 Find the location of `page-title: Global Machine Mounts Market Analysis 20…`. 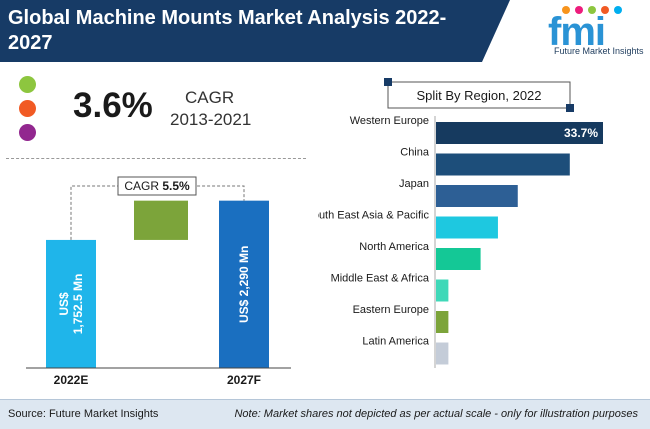

page-title: Global Machine Mounts Market Analysis 20… is located at coordinates (248, 31).